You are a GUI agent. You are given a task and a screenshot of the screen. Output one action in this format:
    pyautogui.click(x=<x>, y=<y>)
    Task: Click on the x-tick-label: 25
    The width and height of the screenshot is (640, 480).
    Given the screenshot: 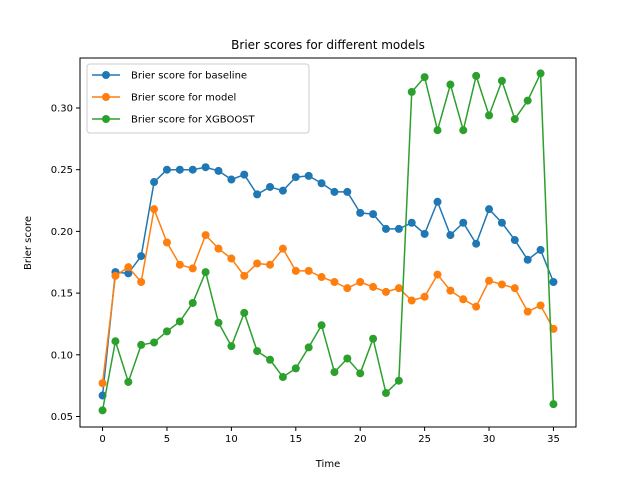 What is the action you would take?
    pyautogui.click(x=424, y=439)
    